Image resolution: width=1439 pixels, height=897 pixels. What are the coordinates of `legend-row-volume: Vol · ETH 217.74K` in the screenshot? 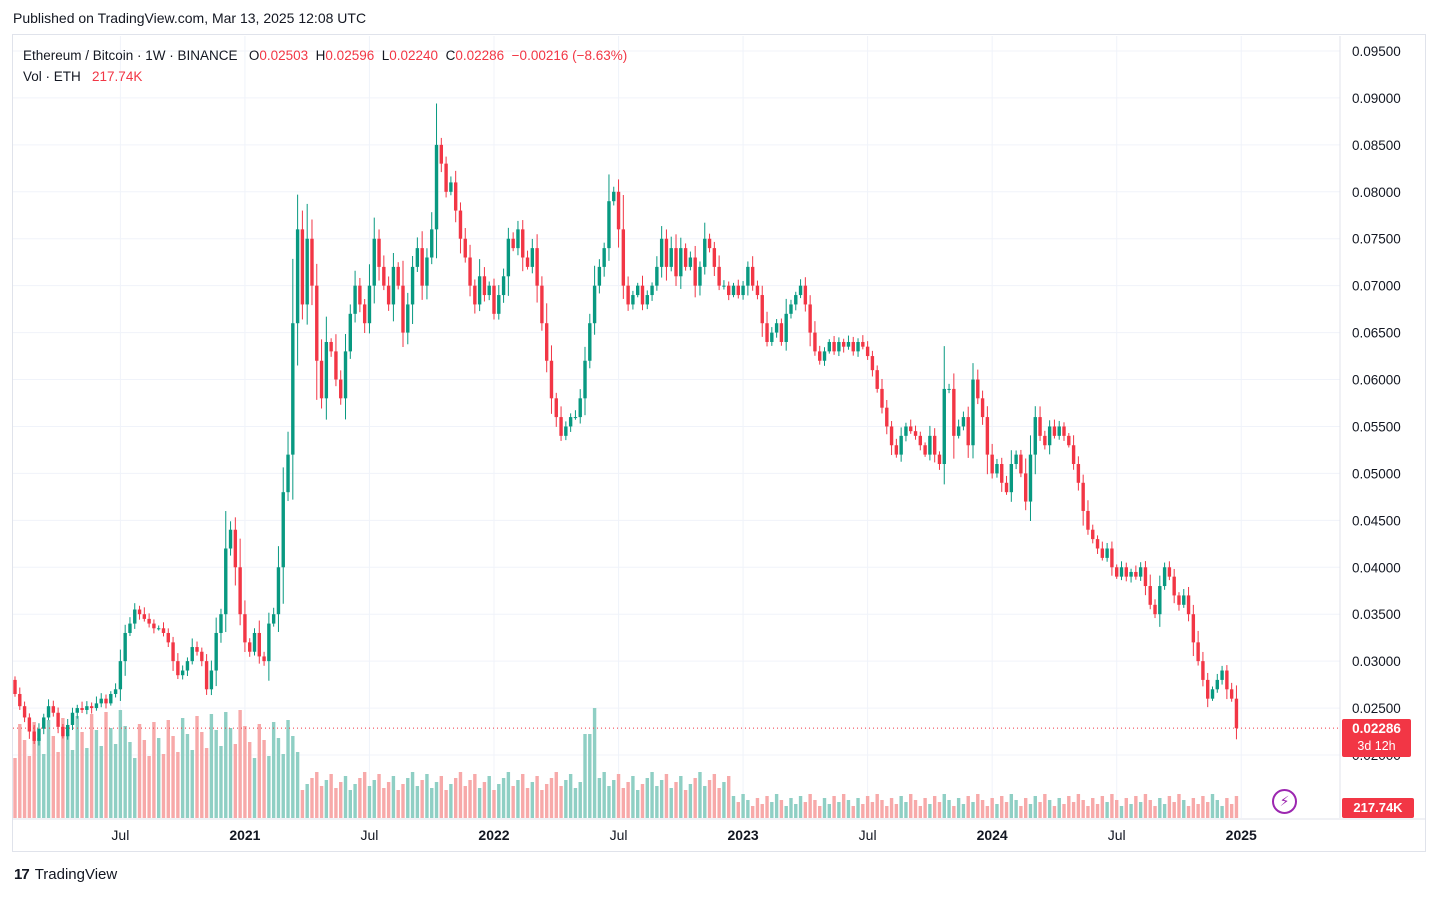 It's located at (325, 76).